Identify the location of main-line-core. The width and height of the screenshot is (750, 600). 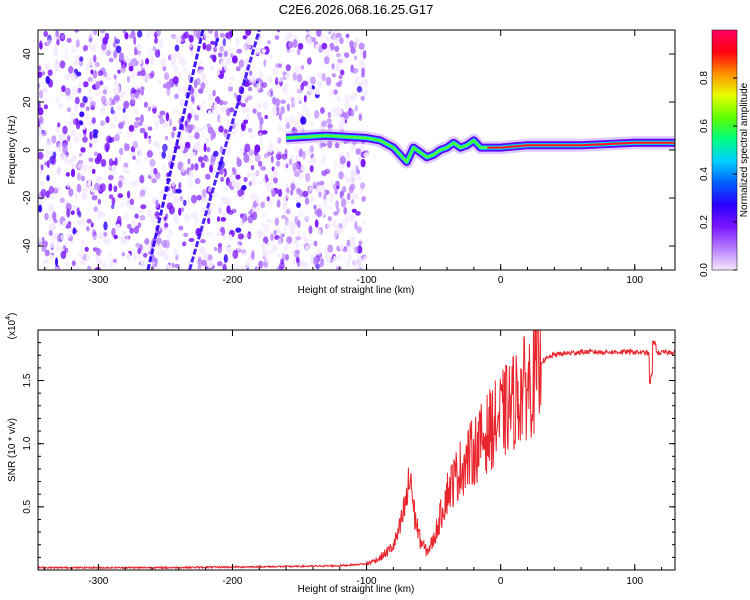
(581, 145).